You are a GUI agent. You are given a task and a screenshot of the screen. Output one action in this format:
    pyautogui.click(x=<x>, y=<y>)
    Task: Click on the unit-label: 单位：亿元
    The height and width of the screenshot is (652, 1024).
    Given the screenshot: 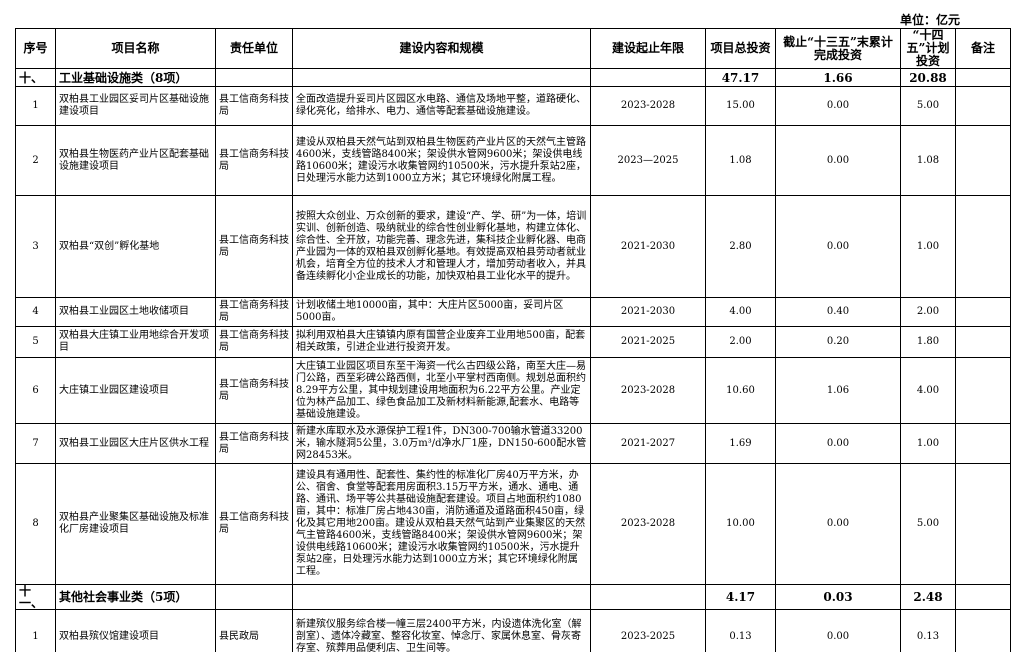 What is the action you would take?
    pyautogui.click(x=929, y=20)
    